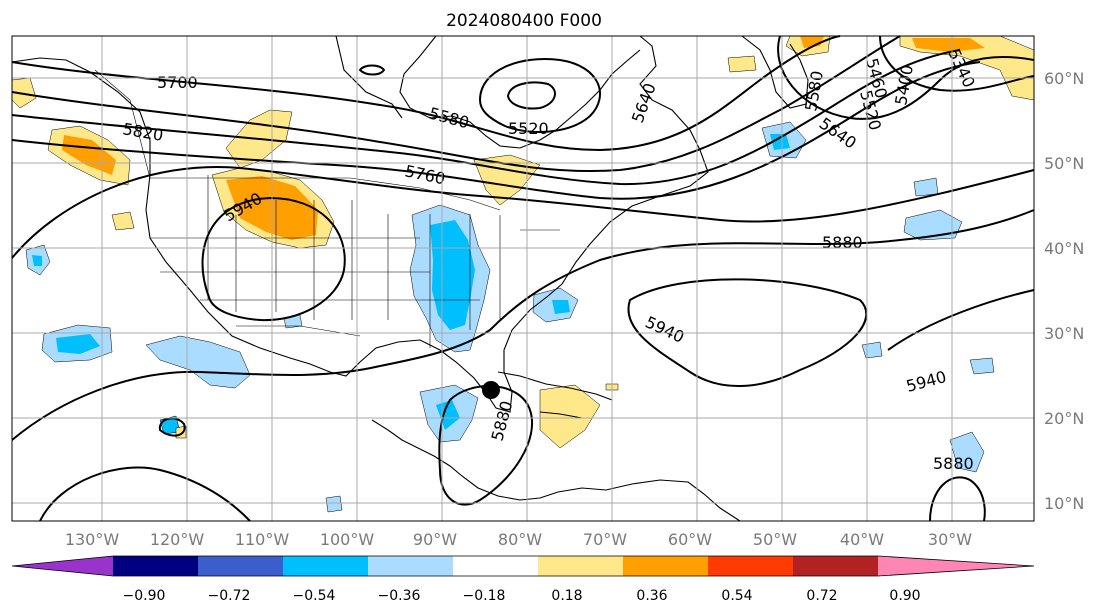 This screenshot has width=1105, height=615. I want to click on colorbar-tick-label: −0.72, so click(229, 596).